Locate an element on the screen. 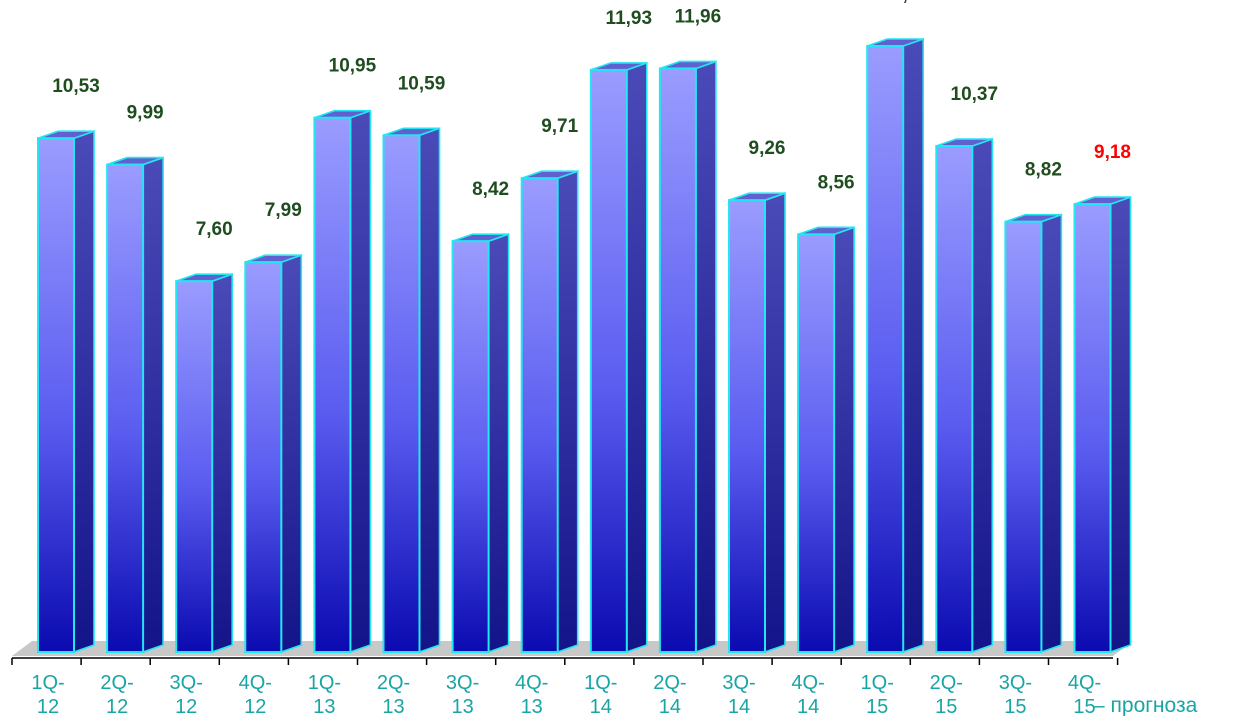 The width and height of the screenshot is (1241, 716). value-label: 9,26 is located at coordinates (767, 148).